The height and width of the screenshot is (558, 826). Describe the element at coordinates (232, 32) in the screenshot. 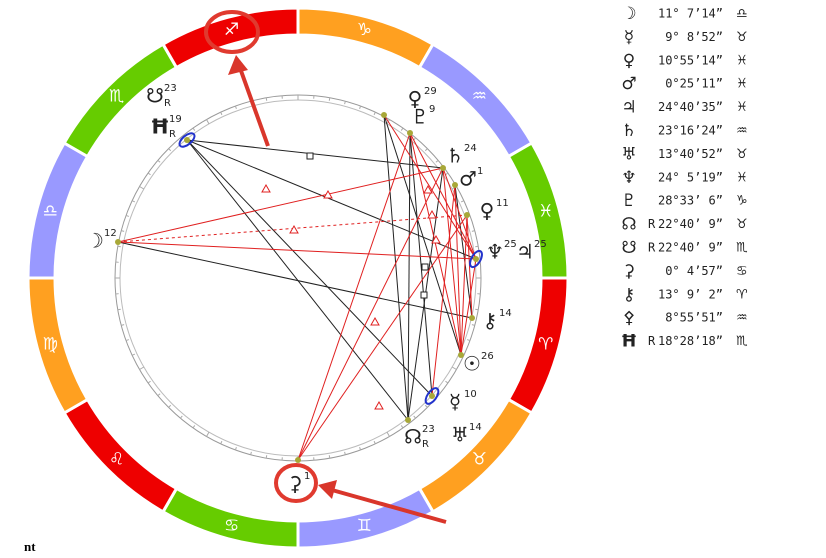

I see `highlight-circle` at that location.